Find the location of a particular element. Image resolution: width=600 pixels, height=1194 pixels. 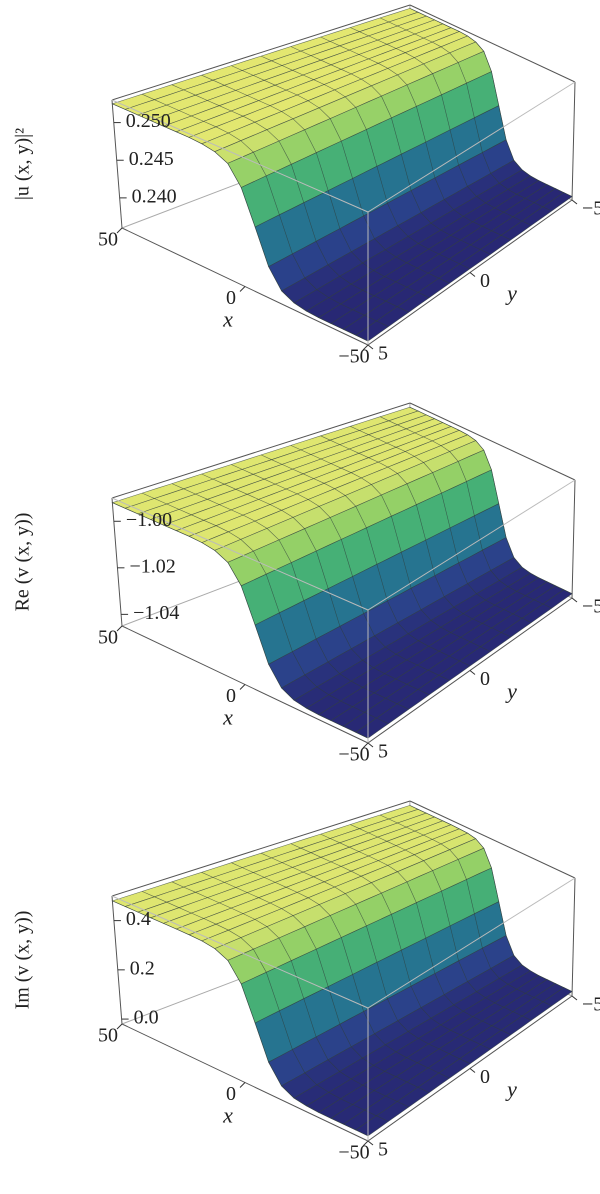

z-axis-label: |u (x, y)|² is located at coordinates (23, 164).